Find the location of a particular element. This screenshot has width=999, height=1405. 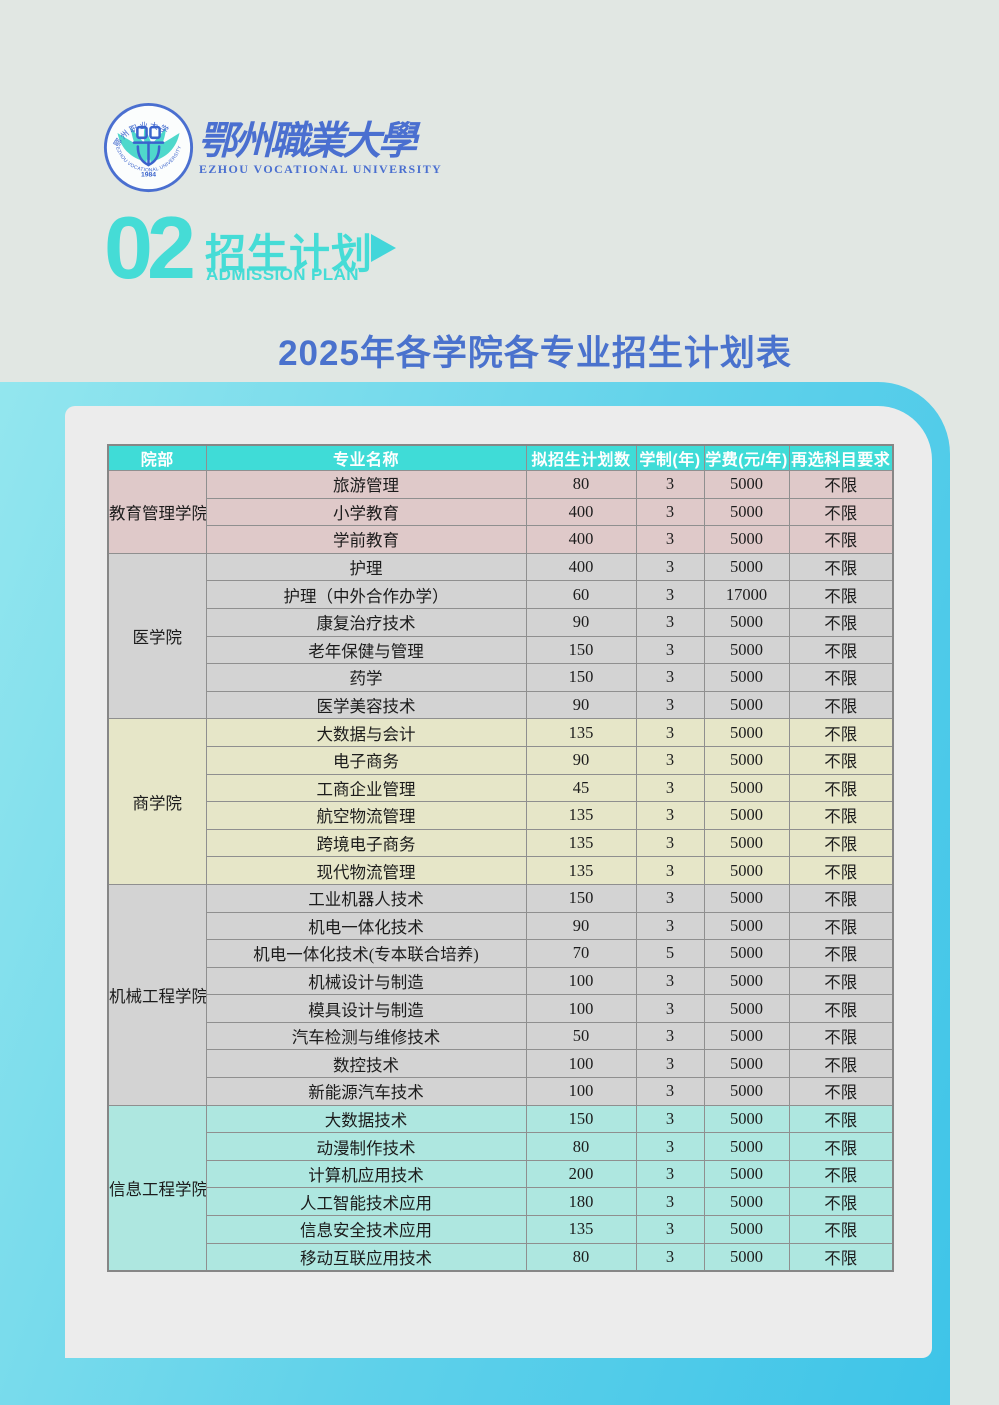

major-name-cell: 人工智能技术应用 is located at coordinates (366, 1202).